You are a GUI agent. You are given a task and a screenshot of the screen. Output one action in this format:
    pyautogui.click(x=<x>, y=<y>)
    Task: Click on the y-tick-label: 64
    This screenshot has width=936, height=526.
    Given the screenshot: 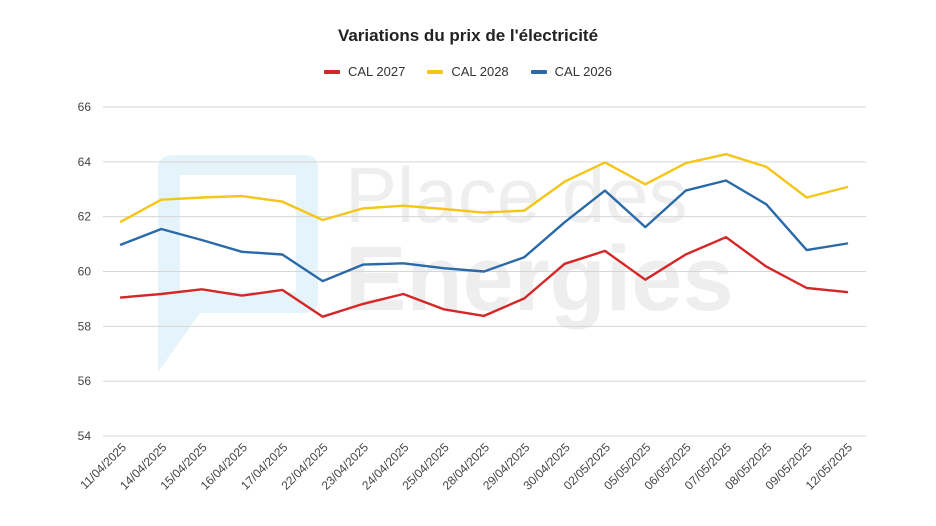 What is the action you would take?
    pyautogui.click(x=85, y=162)
    